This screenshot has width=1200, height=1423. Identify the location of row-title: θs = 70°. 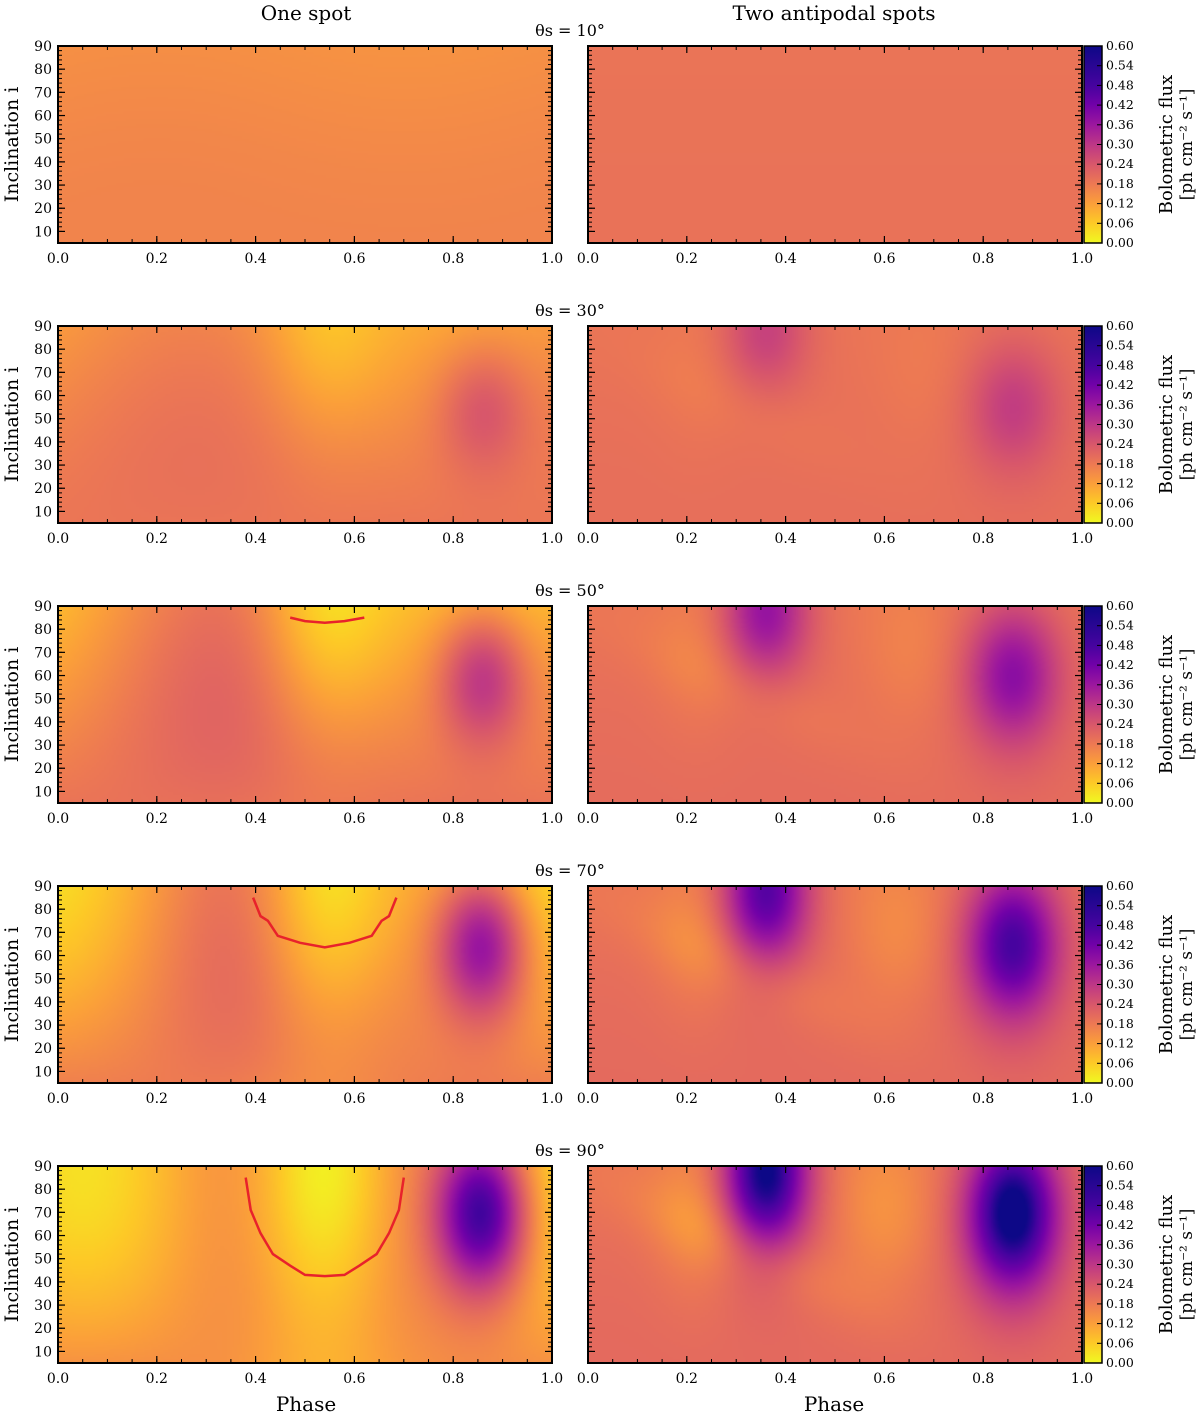
(570, 870).